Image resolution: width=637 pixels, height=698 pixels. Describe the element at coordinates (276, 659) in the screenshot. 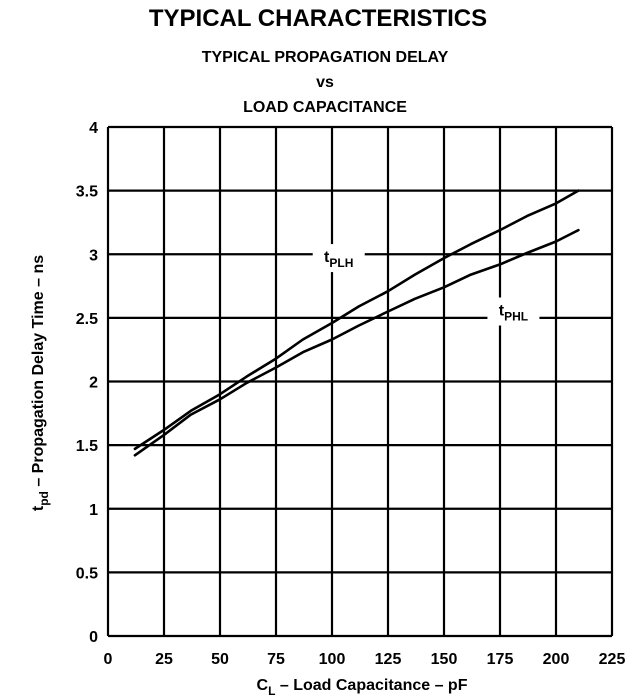

I see `x-tick-label: 75` at that location.